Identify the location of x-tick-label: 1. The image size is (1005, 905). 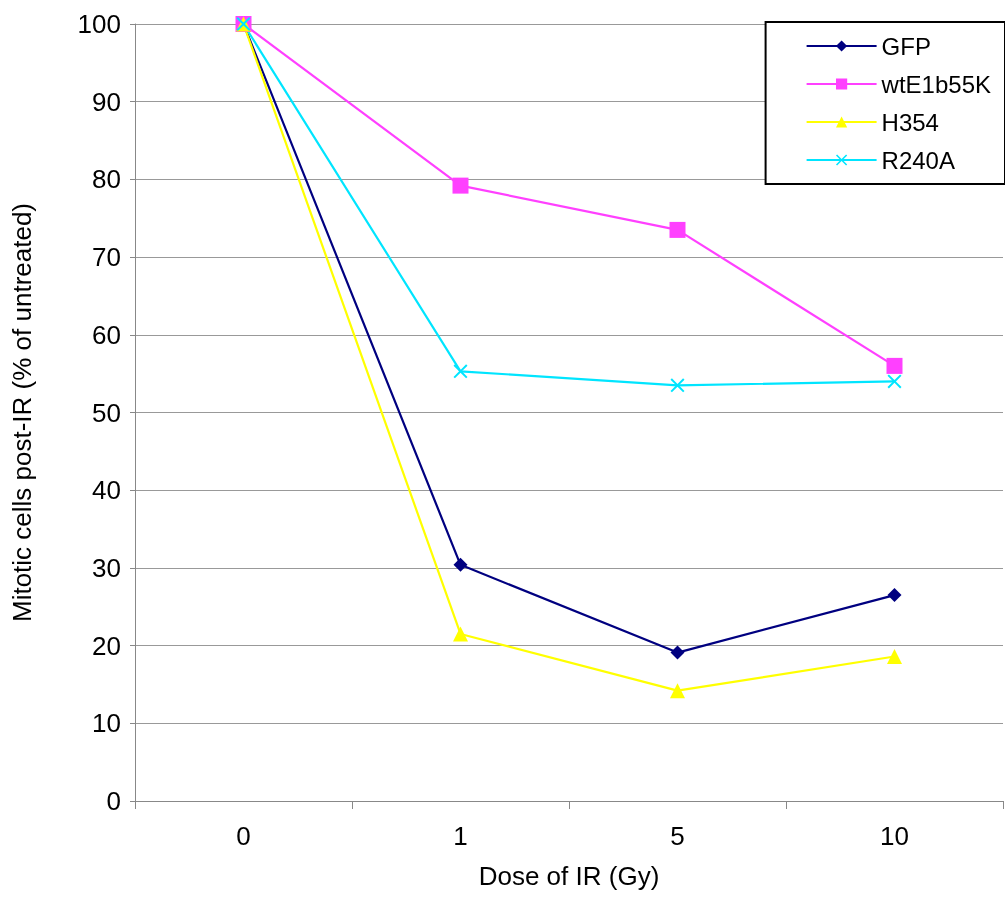
(460, 836).